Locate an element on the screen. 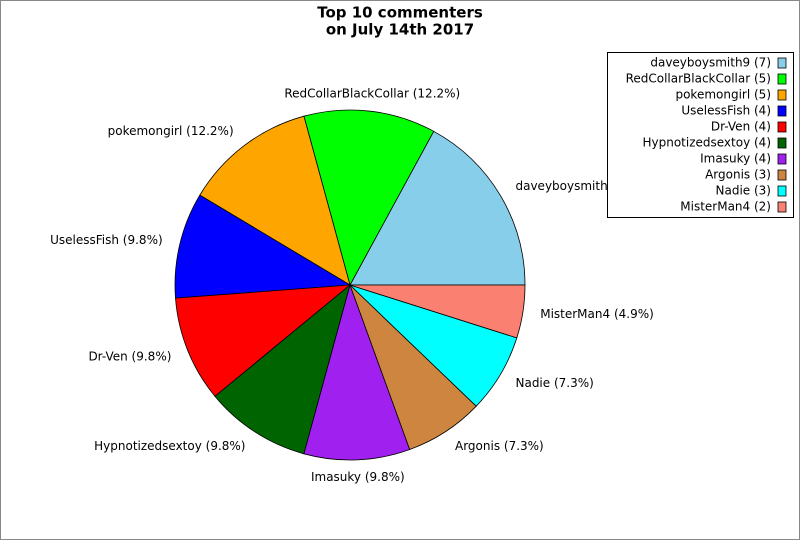  legend-label: Imasuky (4) is located at coordinates (735, 159).